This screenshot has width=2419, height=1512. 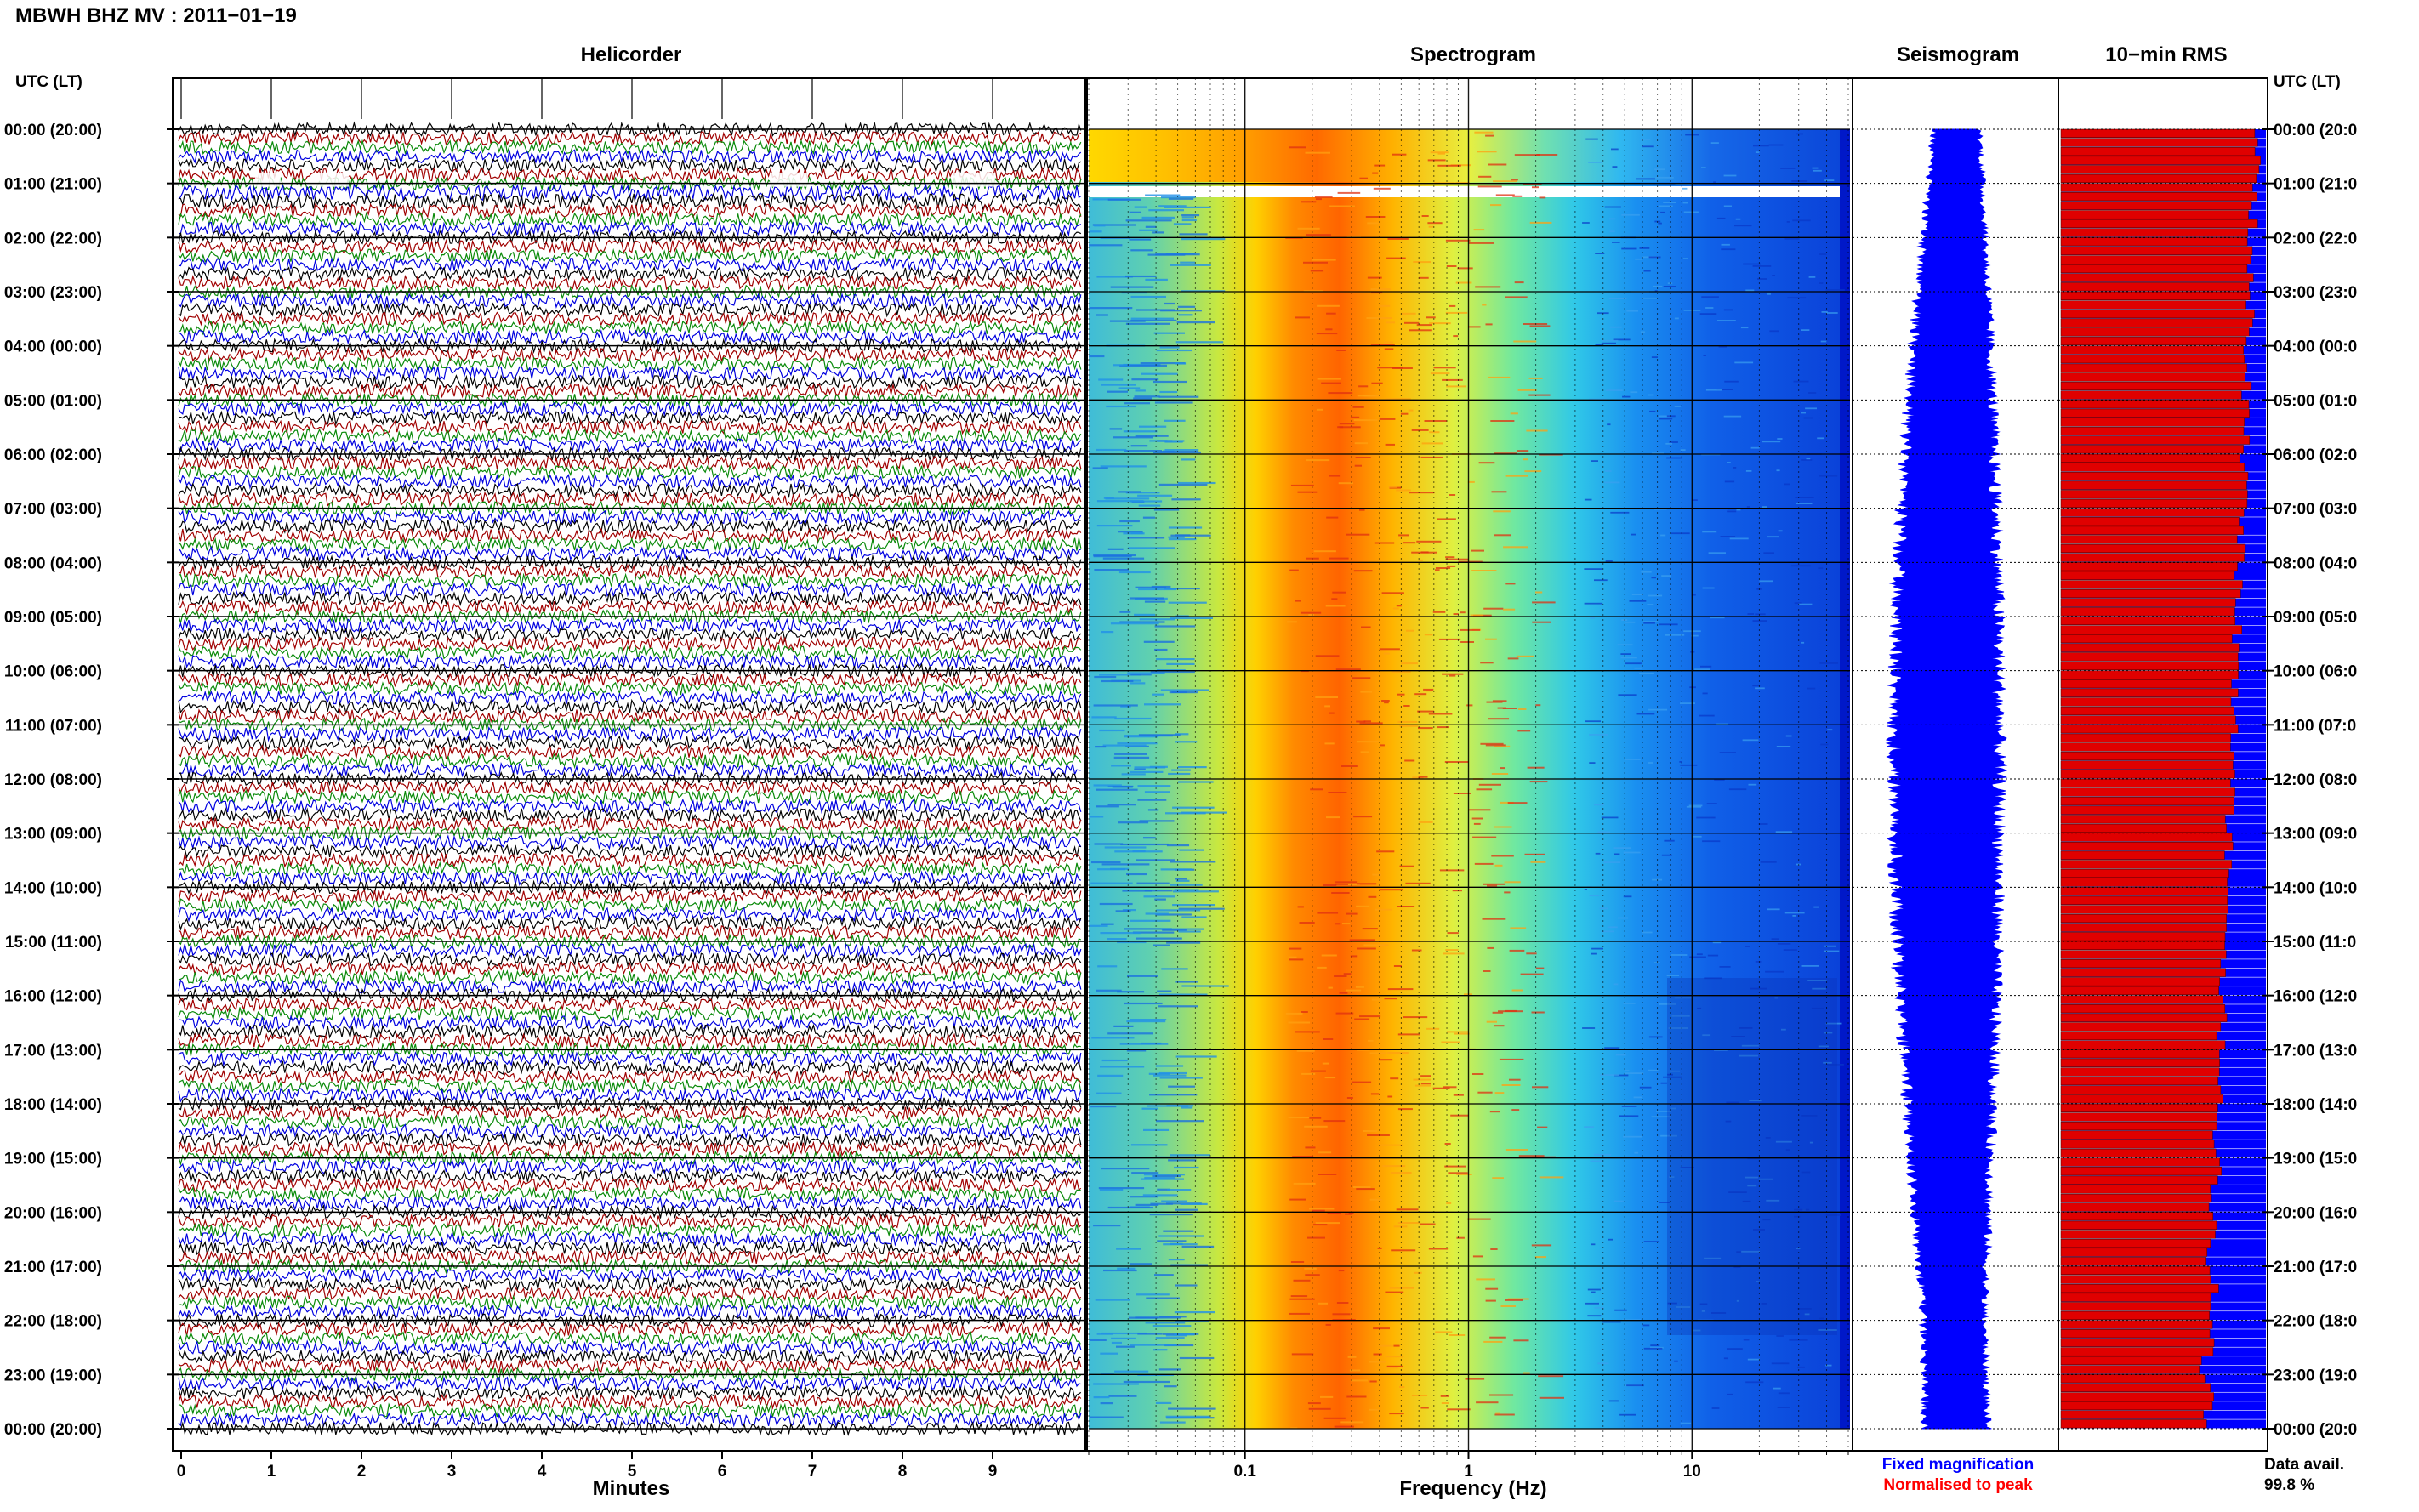 I want to click on helicorder-tick-label: 3, so click(x=452, y=1472).